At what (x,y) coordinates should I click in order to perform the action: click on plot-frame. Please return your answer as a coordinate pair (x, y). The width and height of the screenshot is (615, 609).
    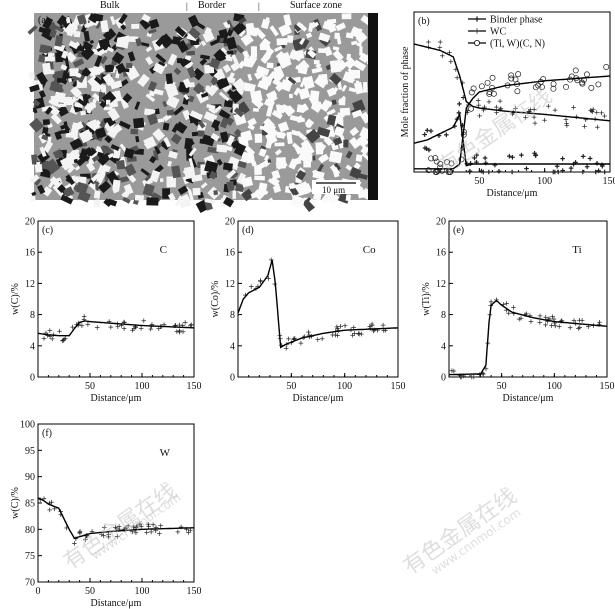
    Looking at the image, I should click on (318, 299).